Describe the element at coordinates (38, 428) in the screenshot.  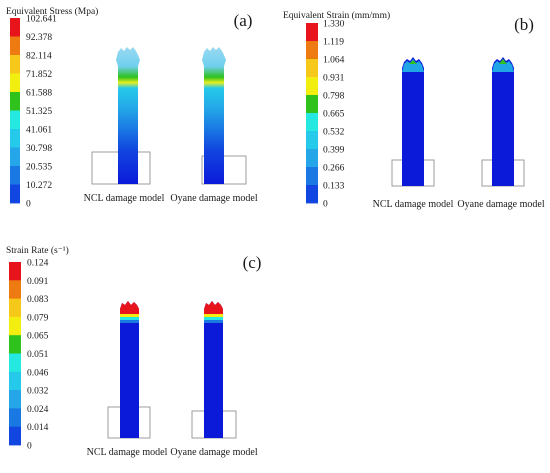
I see `colorbar-tick-label: 0.014` at that location.